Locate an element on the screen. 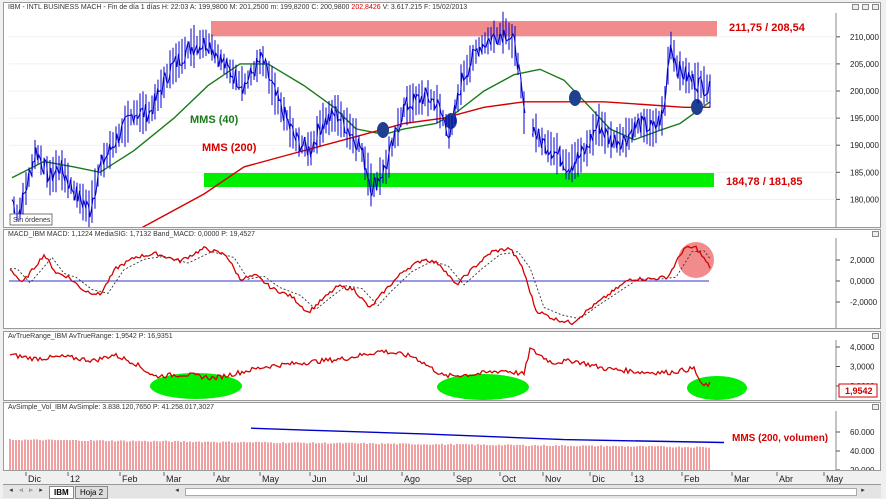 The height and width of the screenshot is (499, 886). macd-line is located at coordinates (360, 285).